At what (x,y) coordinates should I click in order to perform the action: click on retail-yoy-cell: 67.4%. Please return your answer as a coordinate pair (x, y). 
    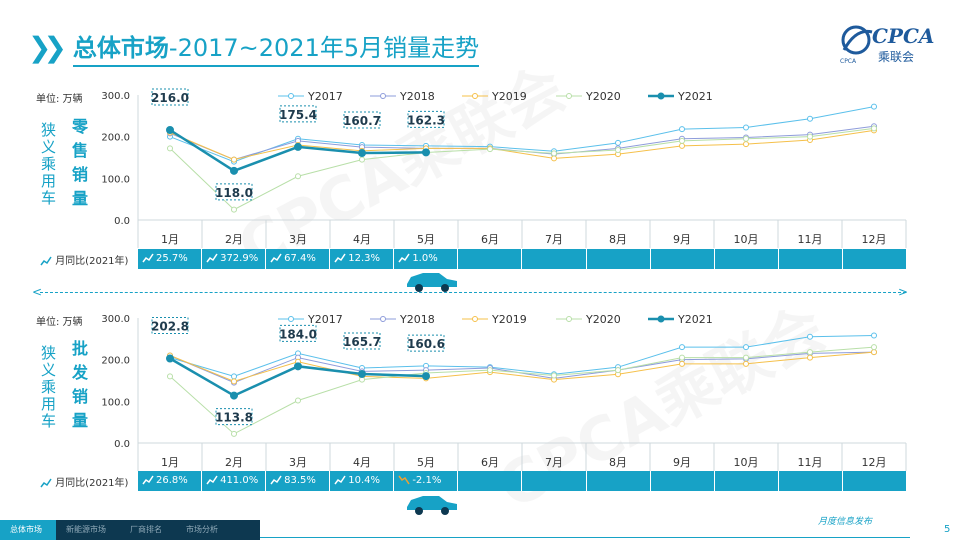
    Looking at the image, I should click on (297, 259).